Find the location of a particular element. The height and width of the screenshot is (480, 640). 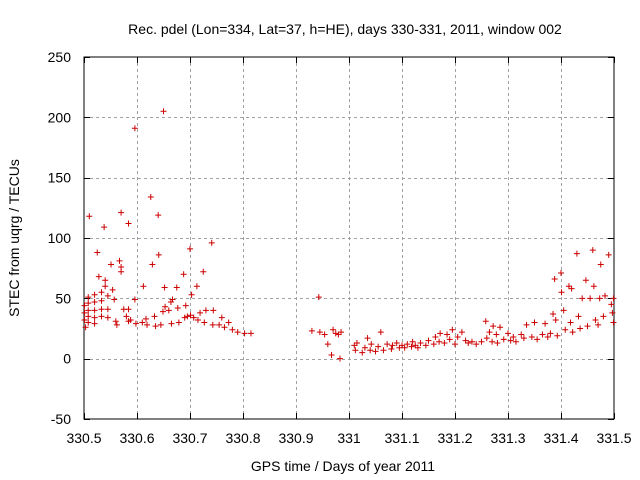

x-tick-label: 331.1 is located at coordinates (401, 438).